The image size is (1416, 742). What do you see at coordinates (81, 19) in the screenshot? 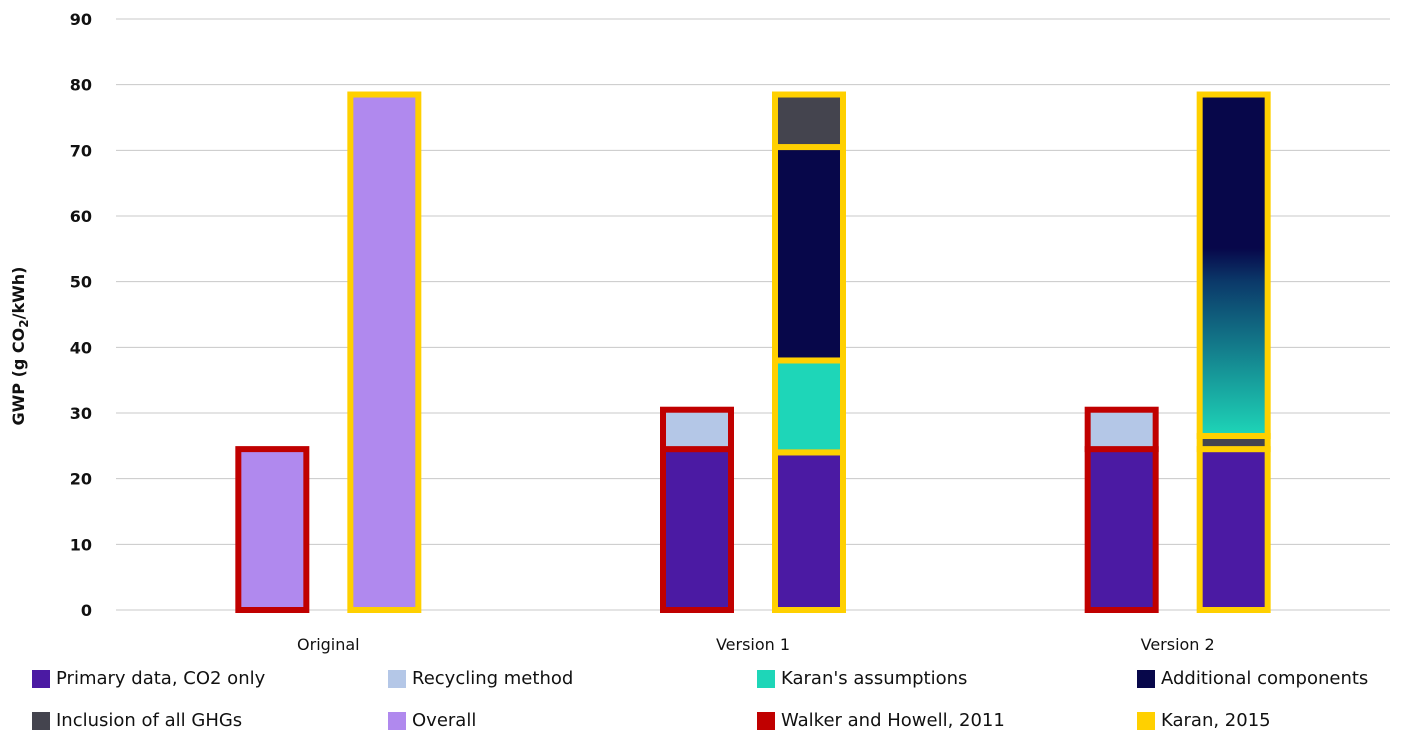
I see `y-tick-label: 90` at bounding box center [81, 19].